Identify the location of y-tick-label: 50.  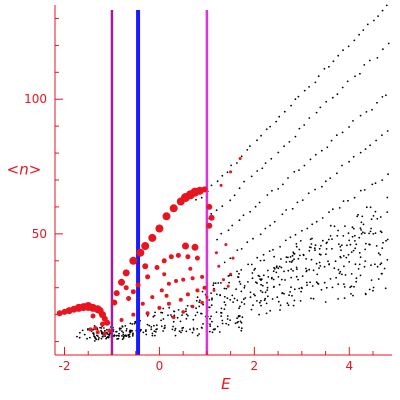
(39, 234).